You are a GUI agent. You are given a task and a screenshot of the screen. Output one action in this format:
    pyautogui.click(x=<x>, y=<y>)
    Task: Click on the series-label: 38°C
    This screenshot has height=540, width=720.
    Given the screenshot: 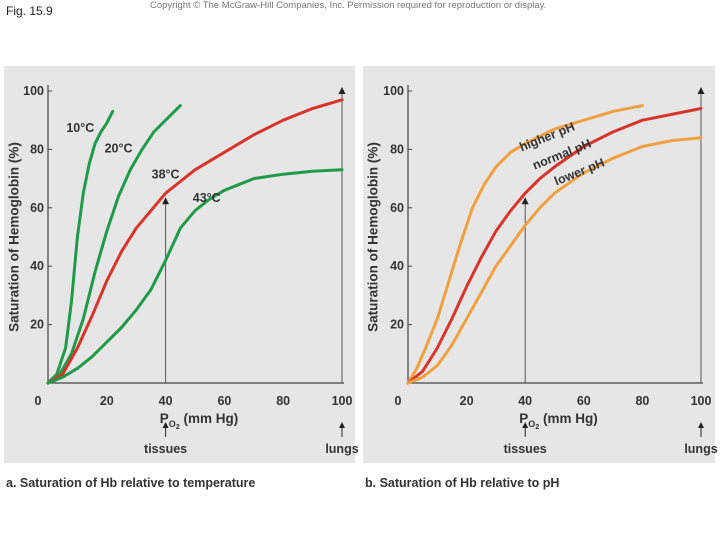 What is the action you would take?
    pyautogui.click(x=166, y=175)
    